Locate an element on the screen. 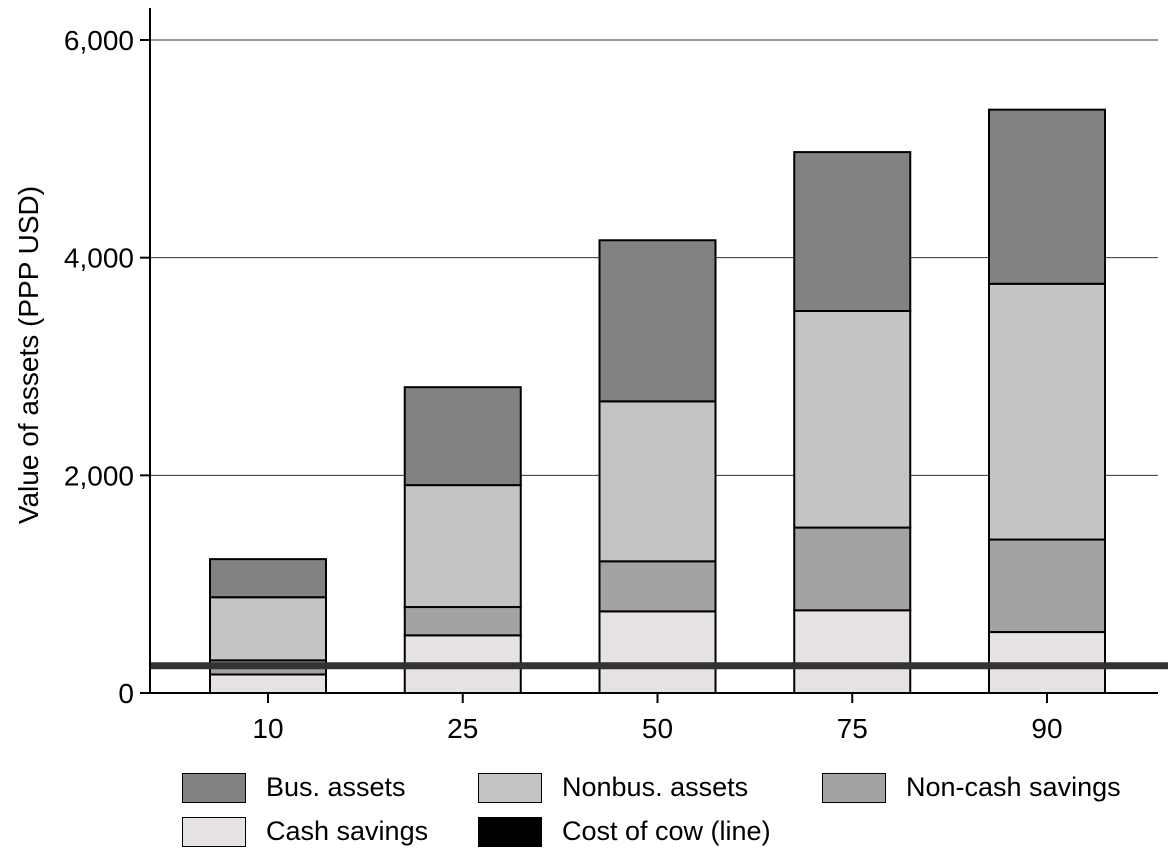  x-tick-label: 90 is located at coordinates (1046, 728).